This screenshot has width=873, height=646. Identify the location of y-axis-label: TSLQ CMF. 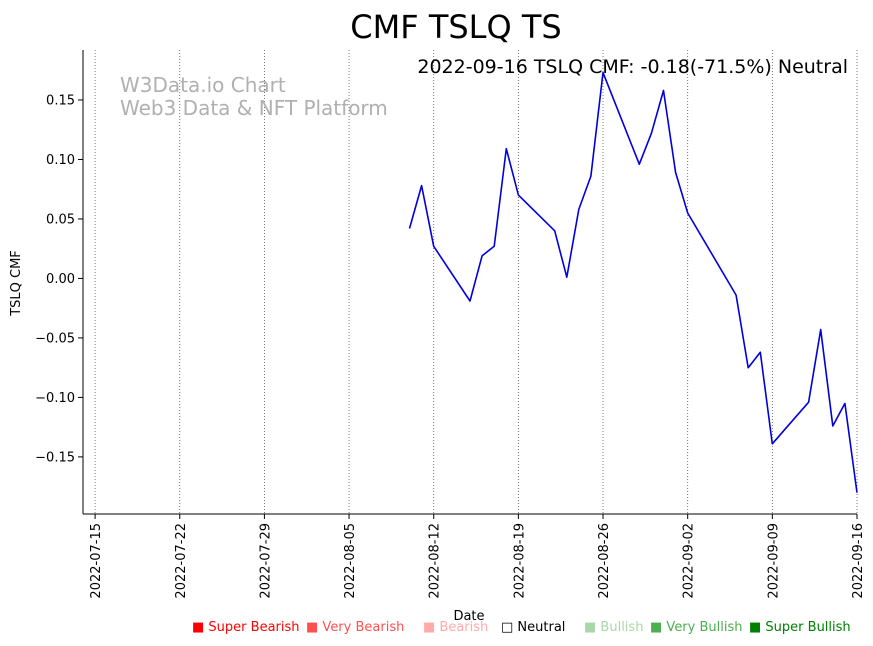
(16, 283).